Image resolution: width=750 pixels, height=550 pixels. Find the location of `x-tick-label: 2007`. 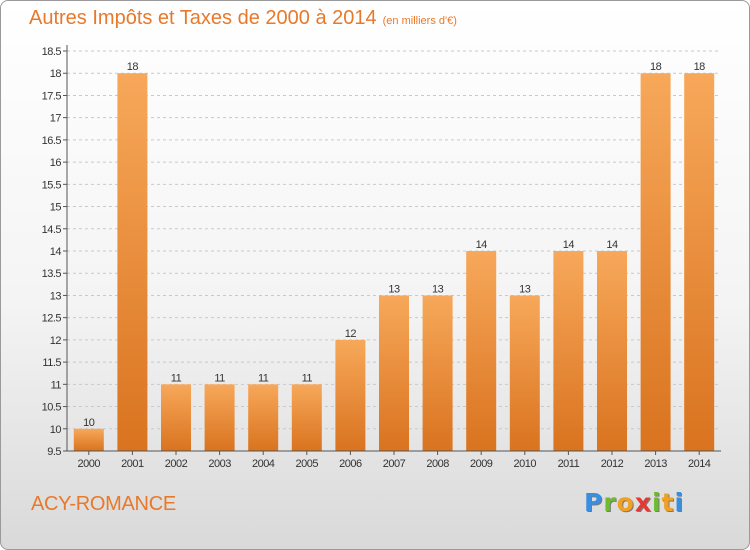

x-tick-label: 2007 is located at coordinates (394, 464).